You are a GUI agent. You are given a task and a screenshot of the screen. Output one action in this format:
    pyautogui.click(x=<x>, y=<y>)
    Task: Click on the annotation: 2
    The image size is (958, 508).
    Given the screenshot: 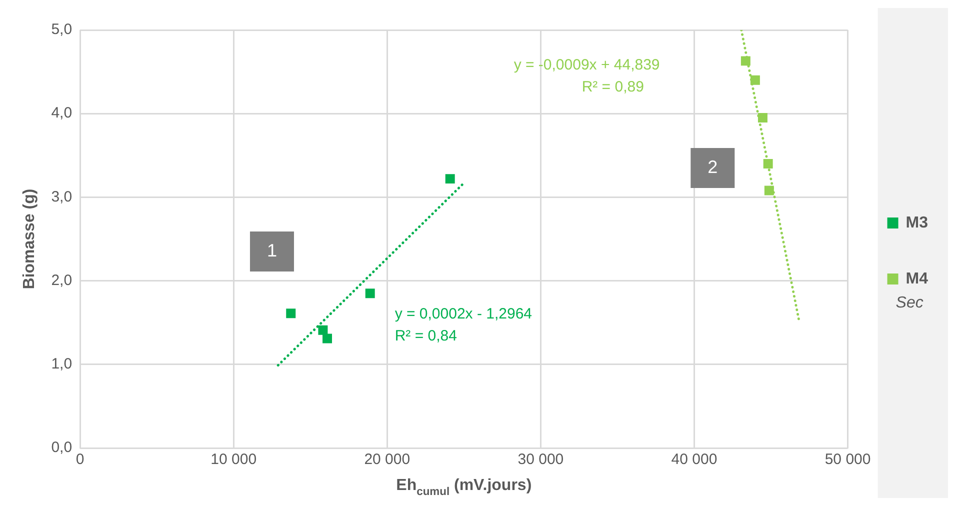 What is the action you would take?
    pyautogui.click(x=713, y=166)
    